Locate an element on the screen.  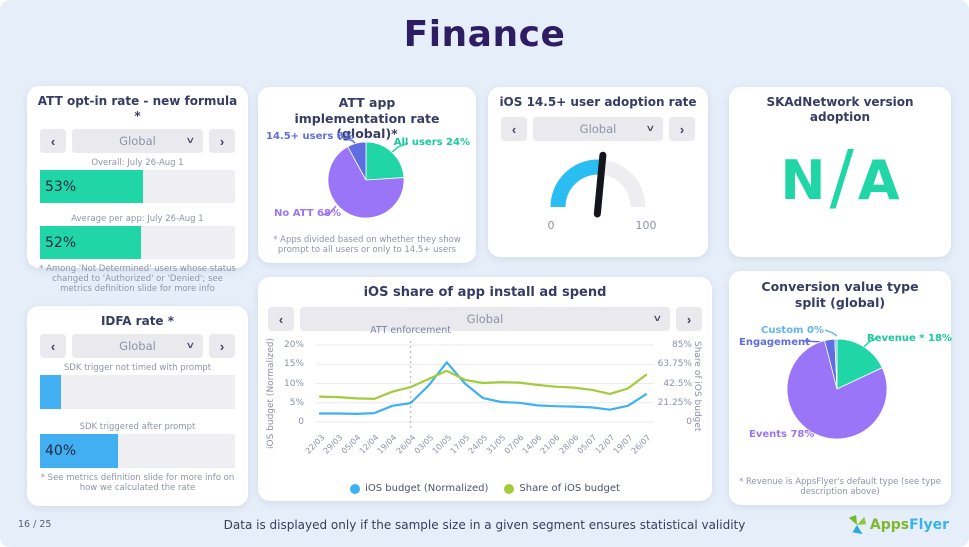
bar-track: 53% is located at coordinates (137, 186).